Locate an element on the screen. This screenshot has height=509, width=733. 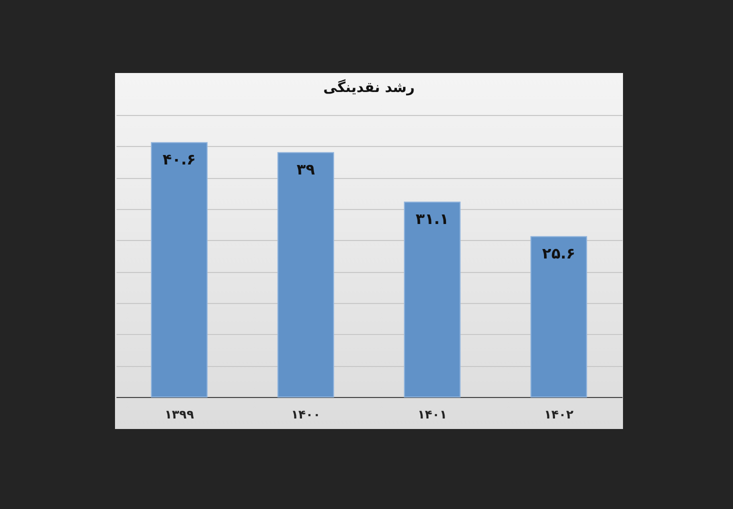
data-label: ۴۰.۶ is located at coordinates (179, 159).